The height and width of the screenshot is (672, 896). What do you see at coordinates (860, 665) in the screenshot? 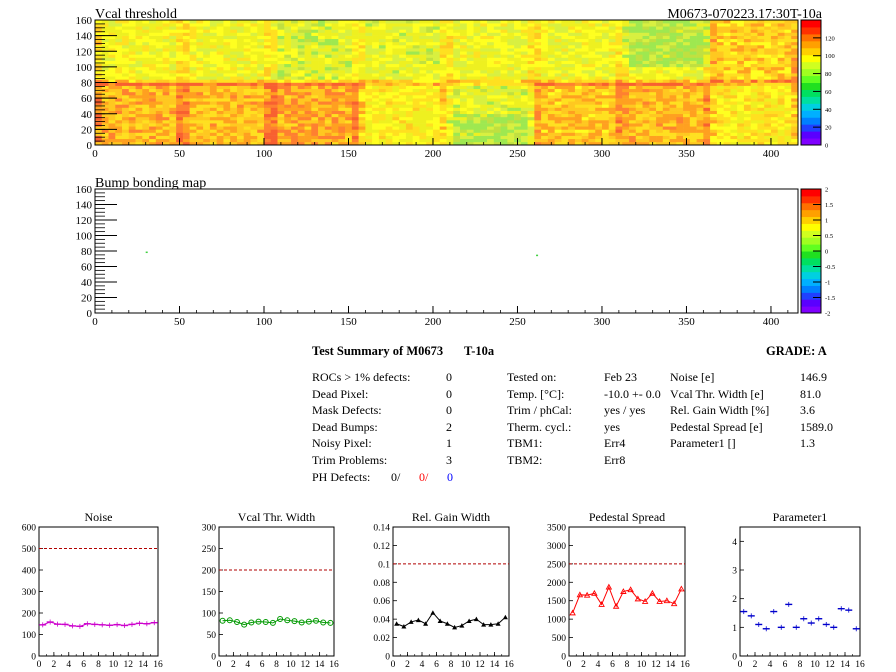
I see `x-tick-label: 16` at bounding box center [860, 665].